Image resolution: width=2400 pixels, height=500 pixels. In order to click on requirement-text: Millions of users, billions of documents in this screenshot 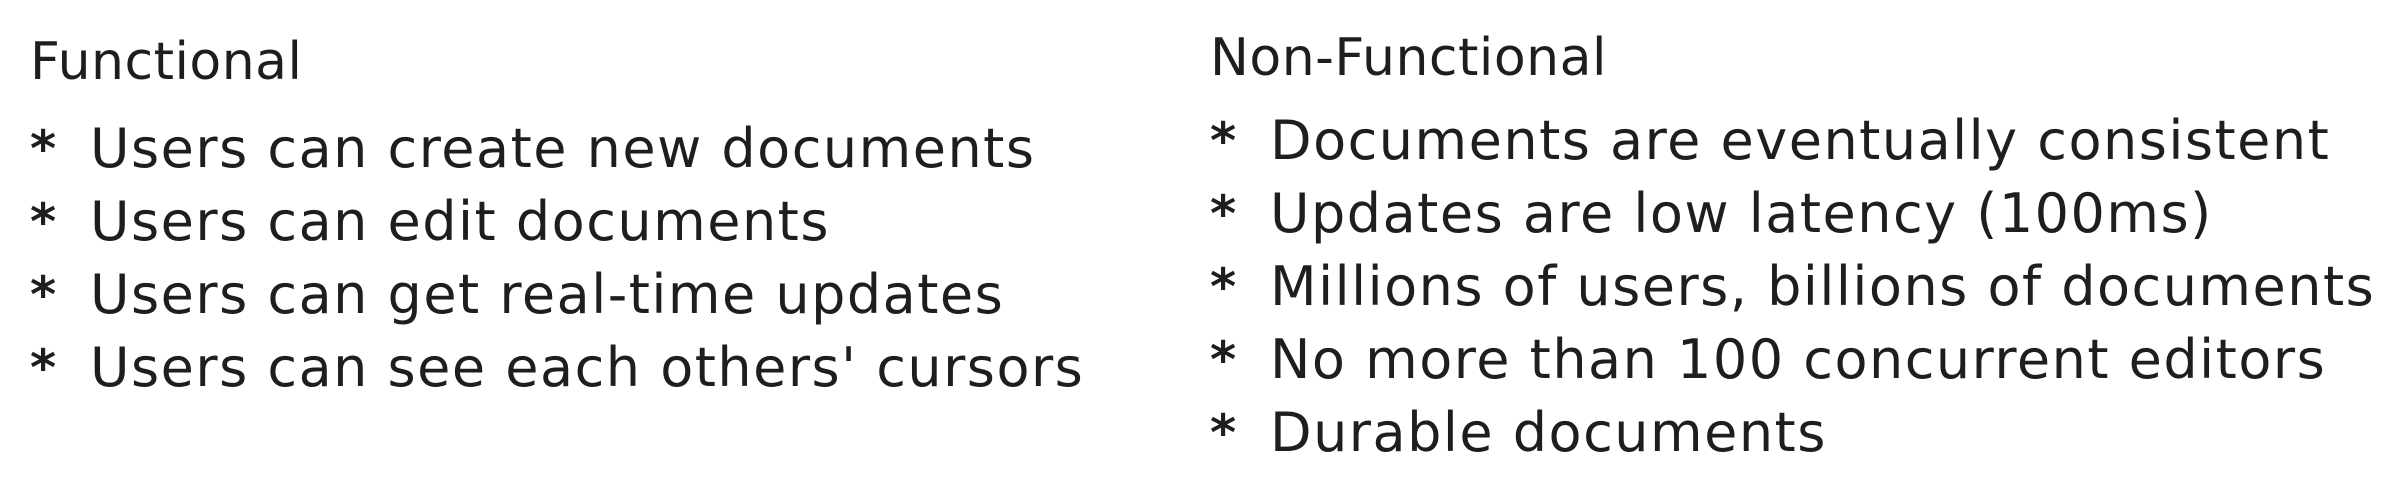, I will do `click(1823, 286)`.